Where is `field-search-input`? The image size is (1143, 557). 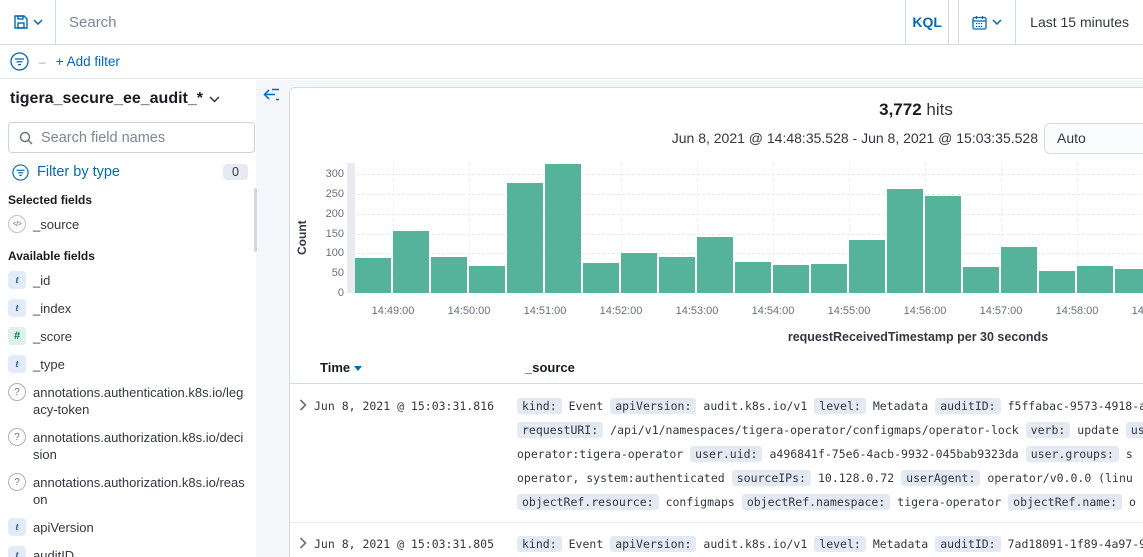
field-search-input is located at coordinates (142, 137).